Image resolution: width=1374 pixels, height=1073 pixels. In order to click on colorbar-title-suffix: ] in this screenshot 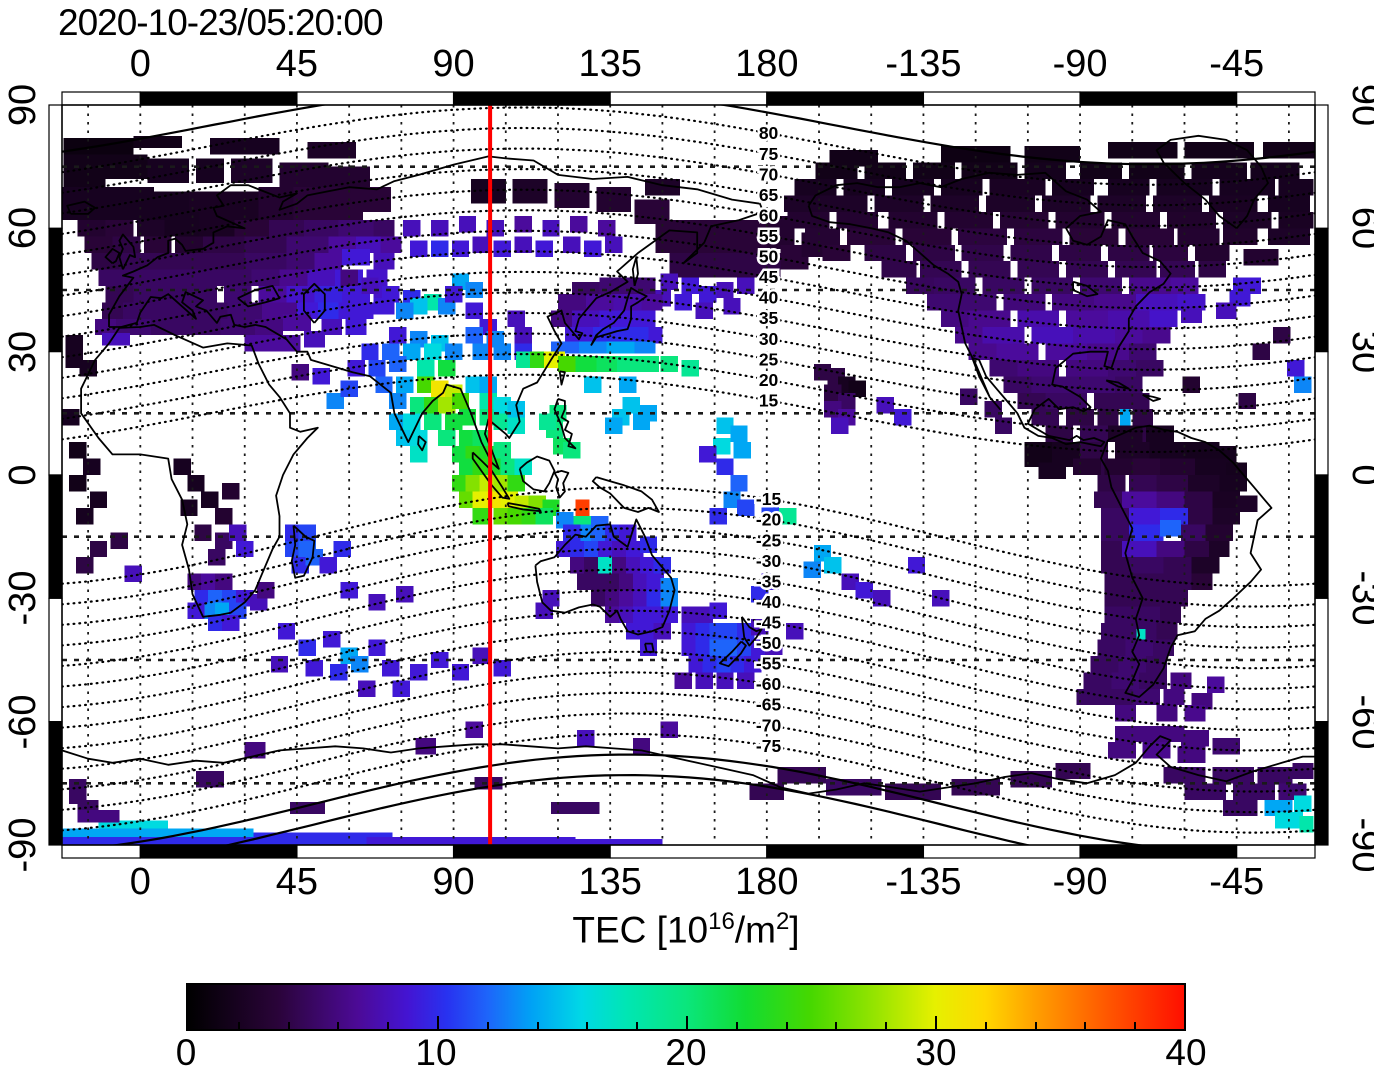, I will do `click(794, 930)`.